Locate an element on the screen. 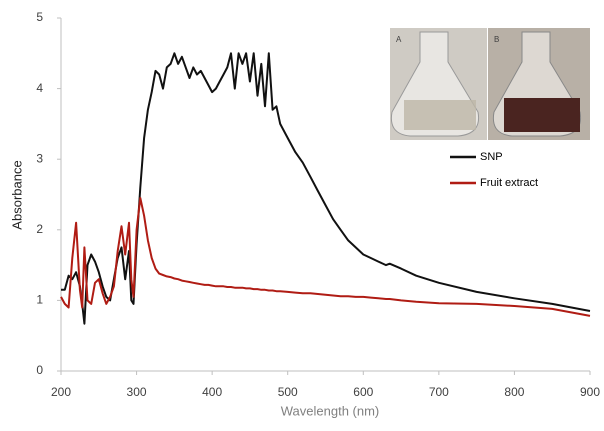  x-tick-label: 400 is located at coordinates (212, 392).